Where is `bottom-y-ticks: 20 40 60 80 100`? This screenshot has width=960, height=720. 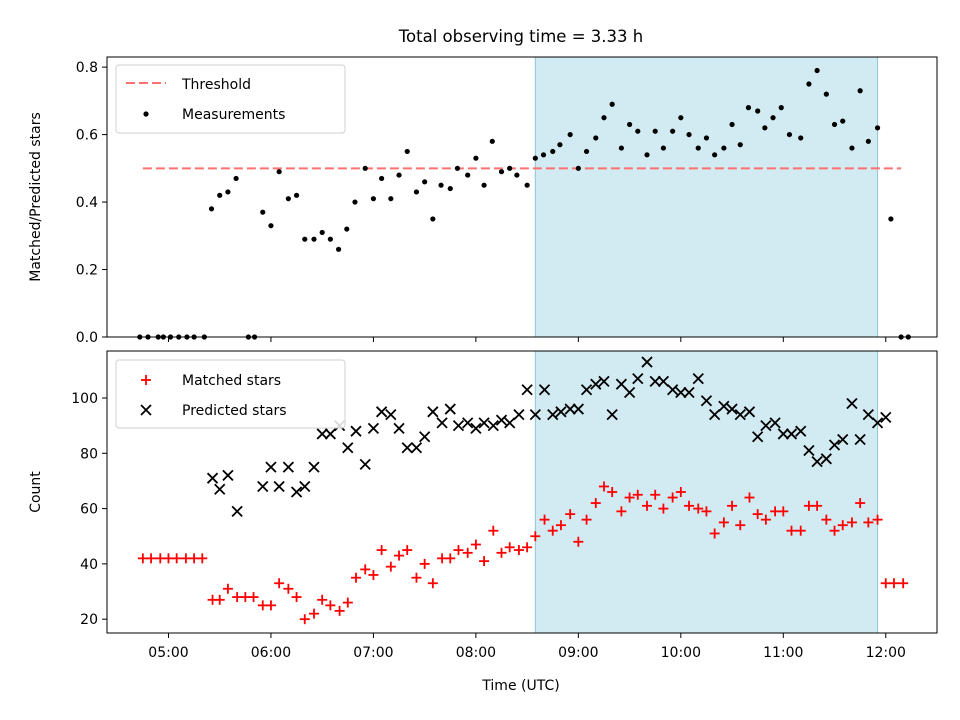 bottom-y-ticks: 20 40 60 80 100 is located at coordinates (89, 509).